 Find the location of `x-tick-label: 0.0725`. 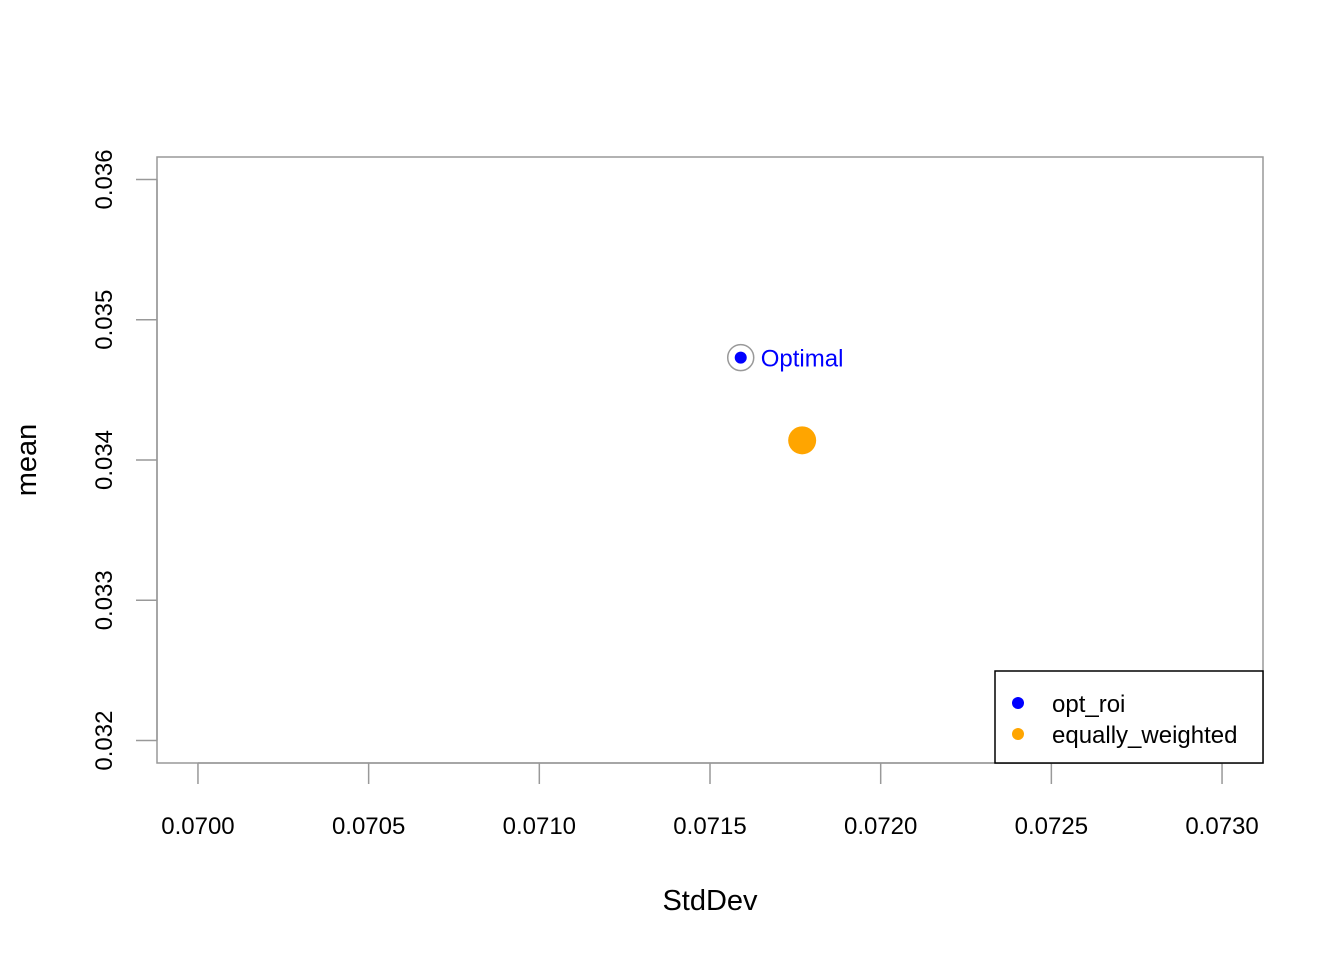

x-tick-label: 0.0725 is located at coordinates (1051, 826).